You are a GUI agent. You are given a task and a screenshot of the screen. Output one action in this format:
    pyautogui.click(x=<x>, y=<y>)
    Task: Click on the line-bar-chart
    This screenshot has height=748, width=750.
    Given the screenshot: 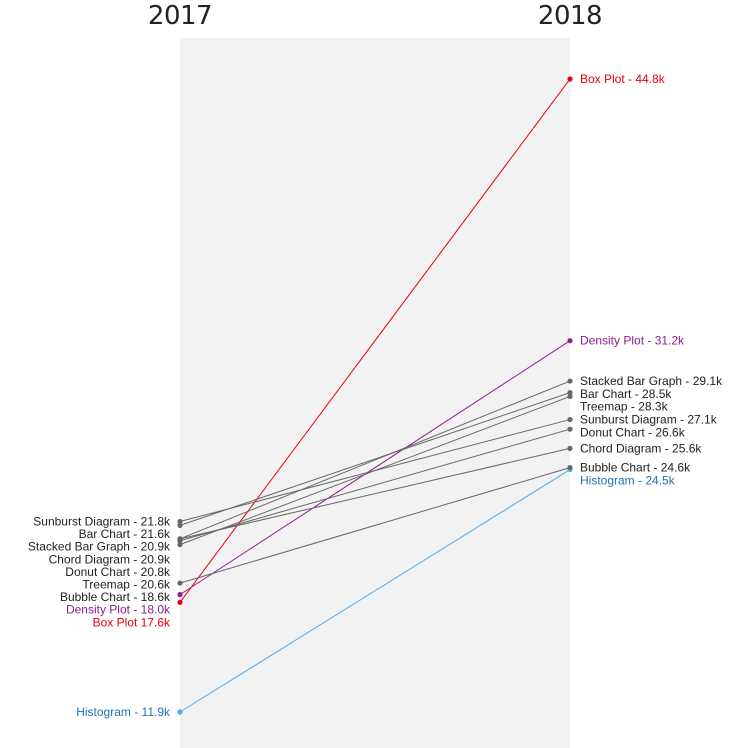 What is the action you would take?
    pyautogui.click(x=375, y=459)
    